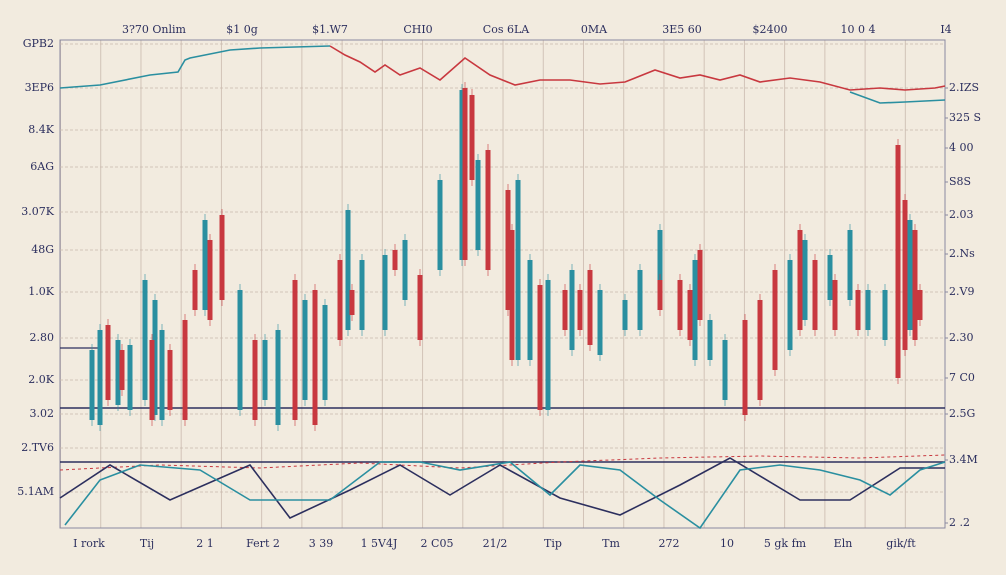 This screenshot has width=1006, height=575. Describe the element at coordinates (669, 543) in the screenshot. I see `bottom-labels: 272` at that location.